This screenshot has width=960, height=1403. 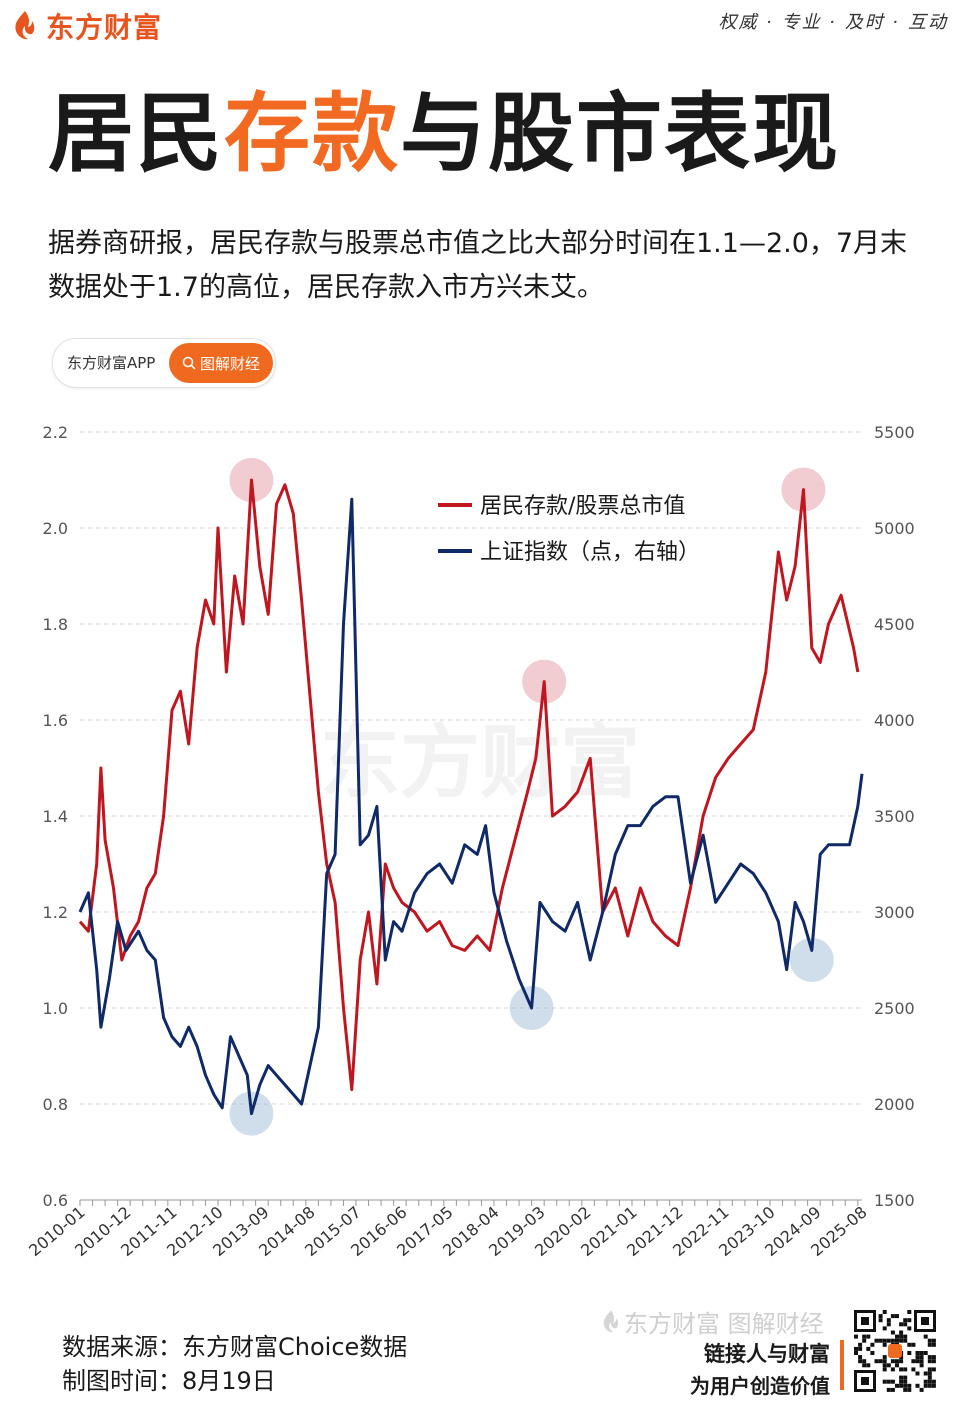 I want to click on watermark-brand: 东方财富, so click(x=480, y=762).